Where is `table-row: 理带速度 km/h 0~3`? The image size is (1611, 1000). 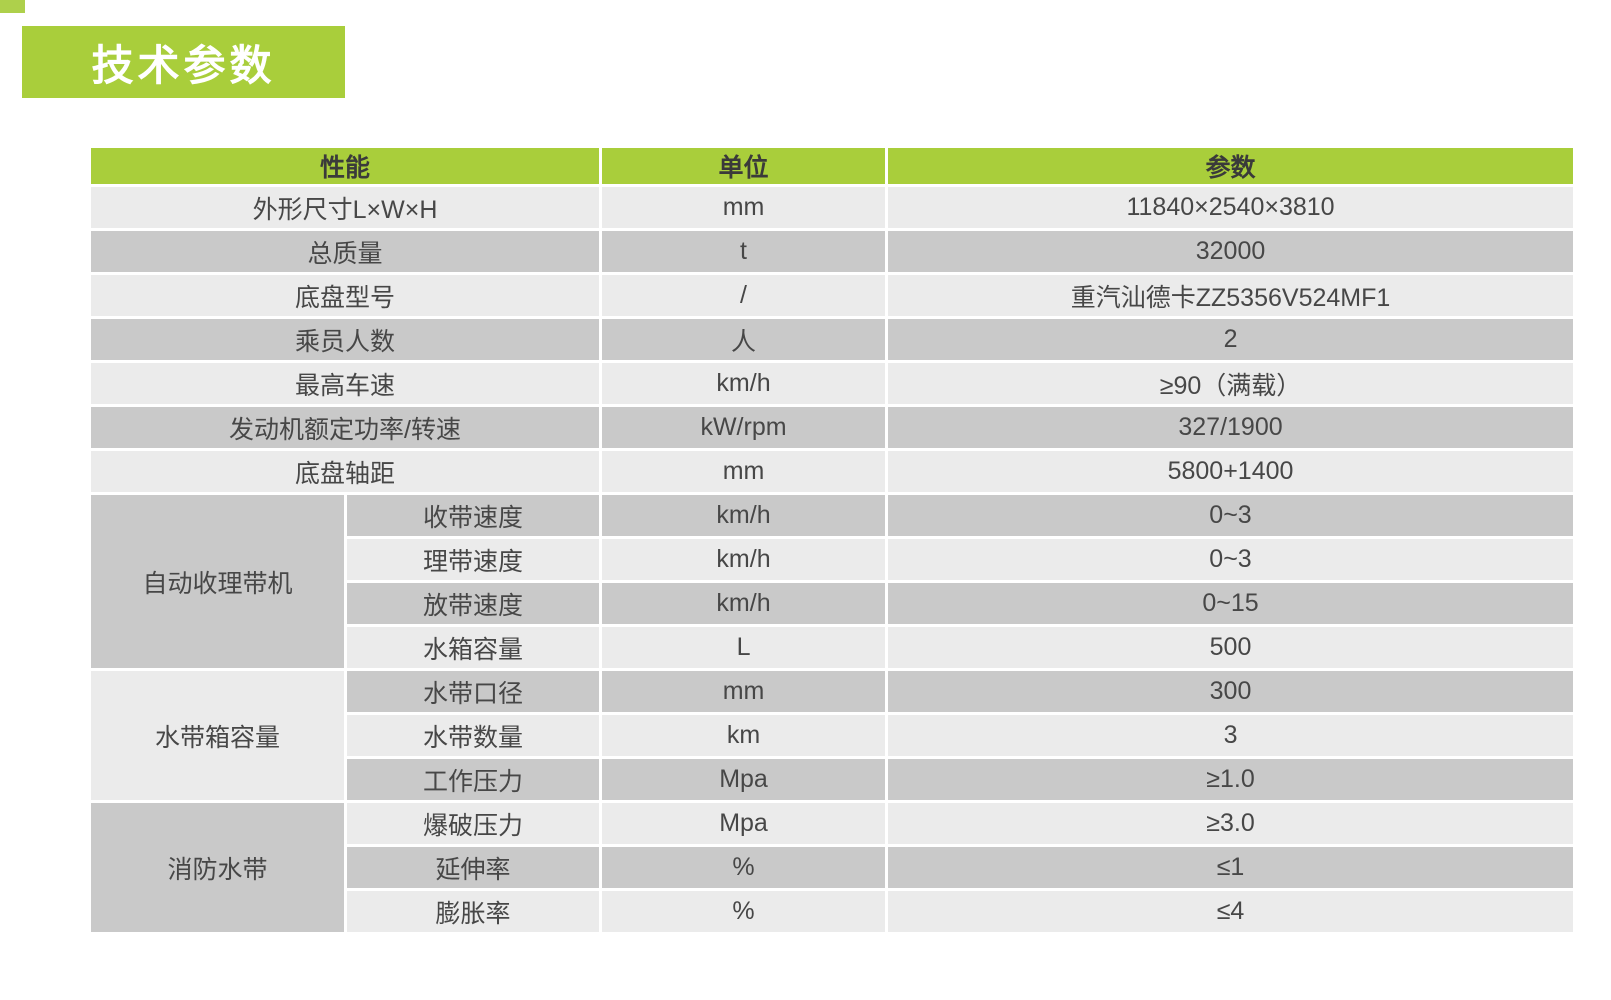 table-row: 理带速度 km/h 0~3 is located at coordinates (832, 559).